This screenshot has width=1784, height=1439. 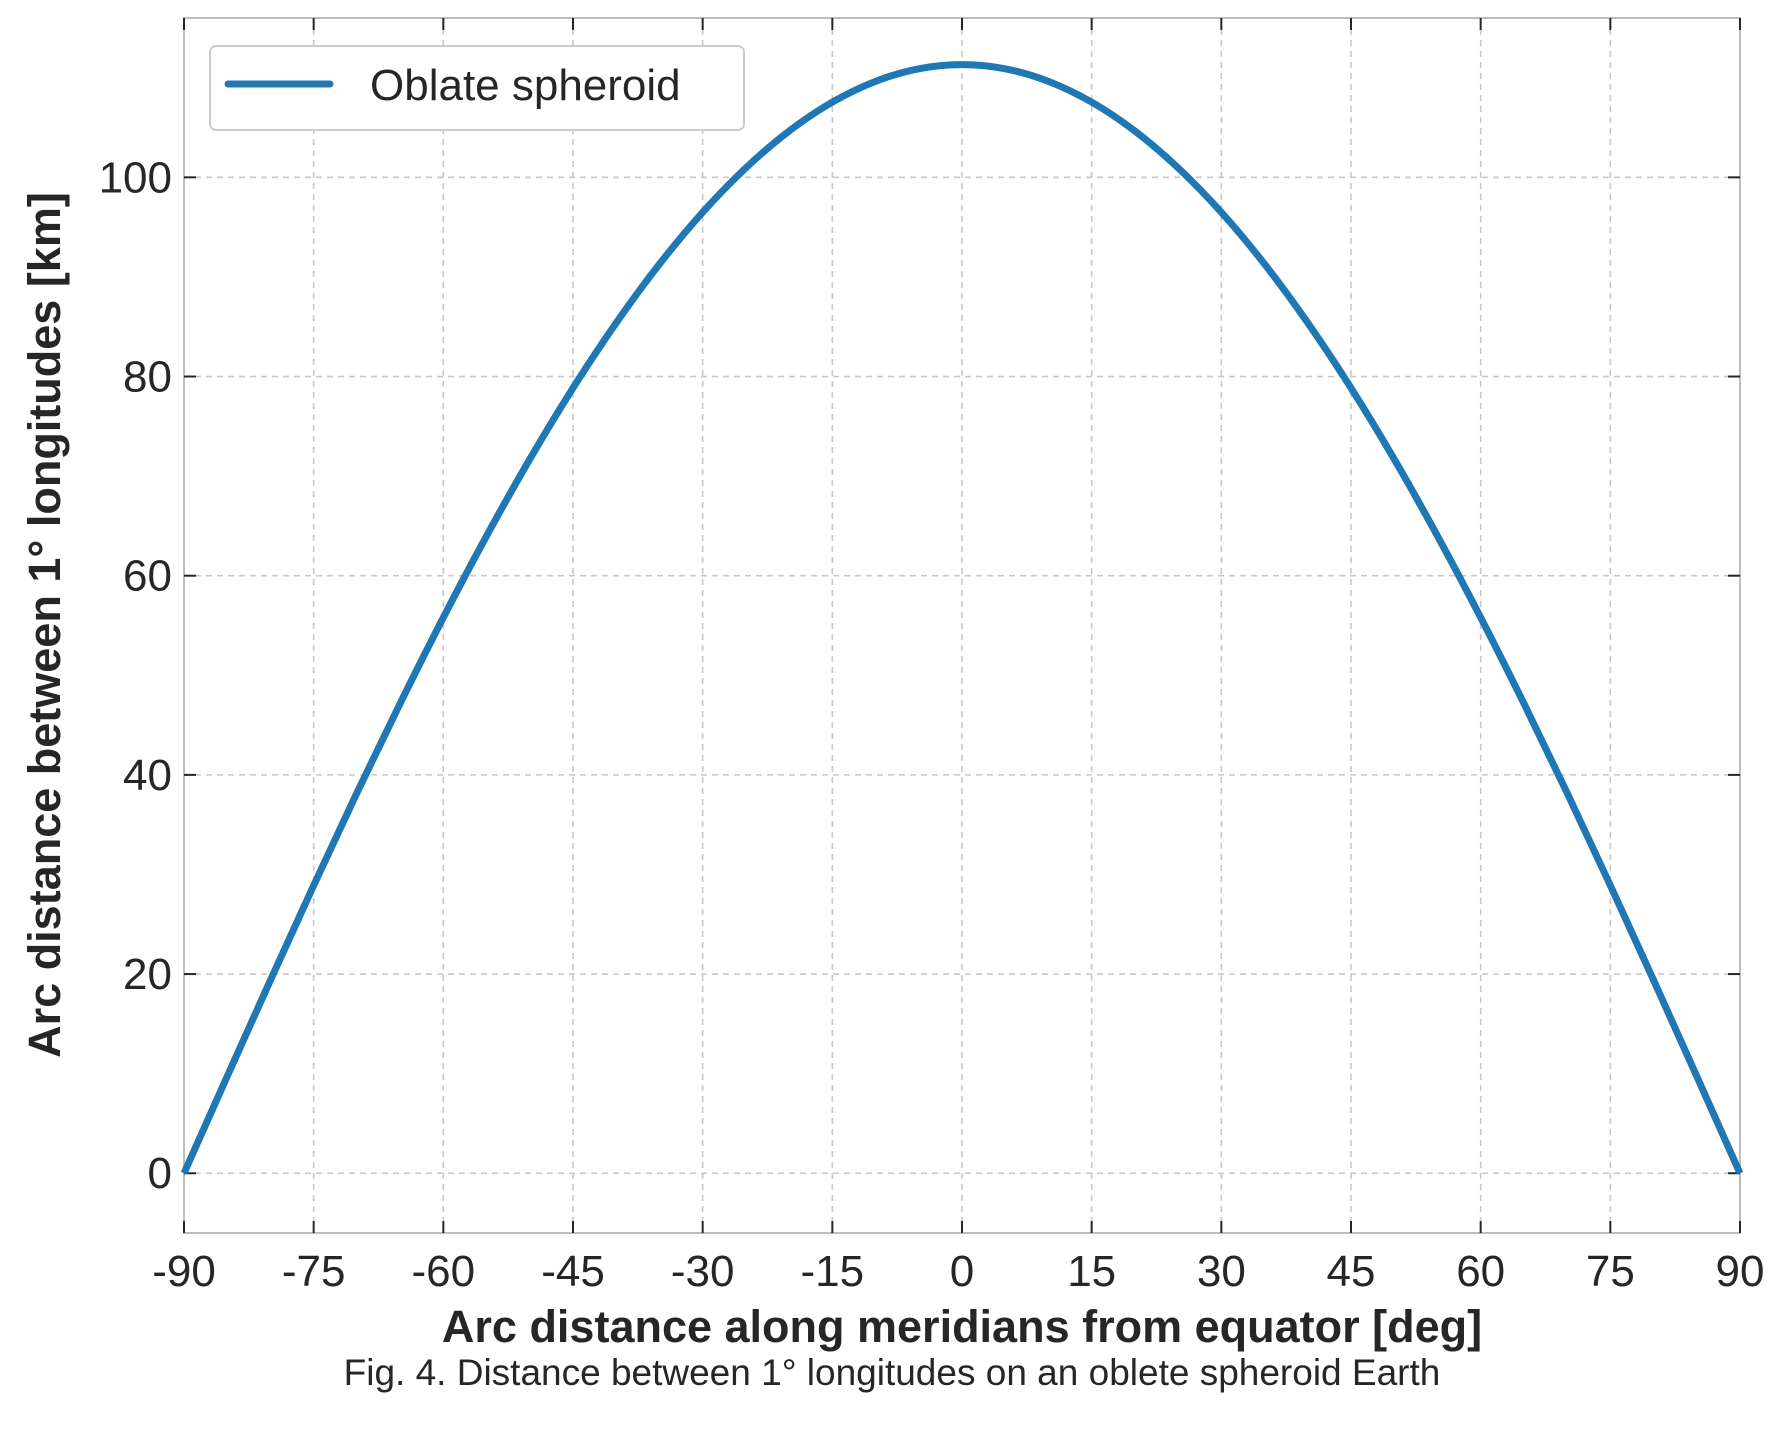 What do you see at coordinates (1091, 1271) in the screenshot?
I see `x-tick-label: 15` at bounding box center [1091, 1271].